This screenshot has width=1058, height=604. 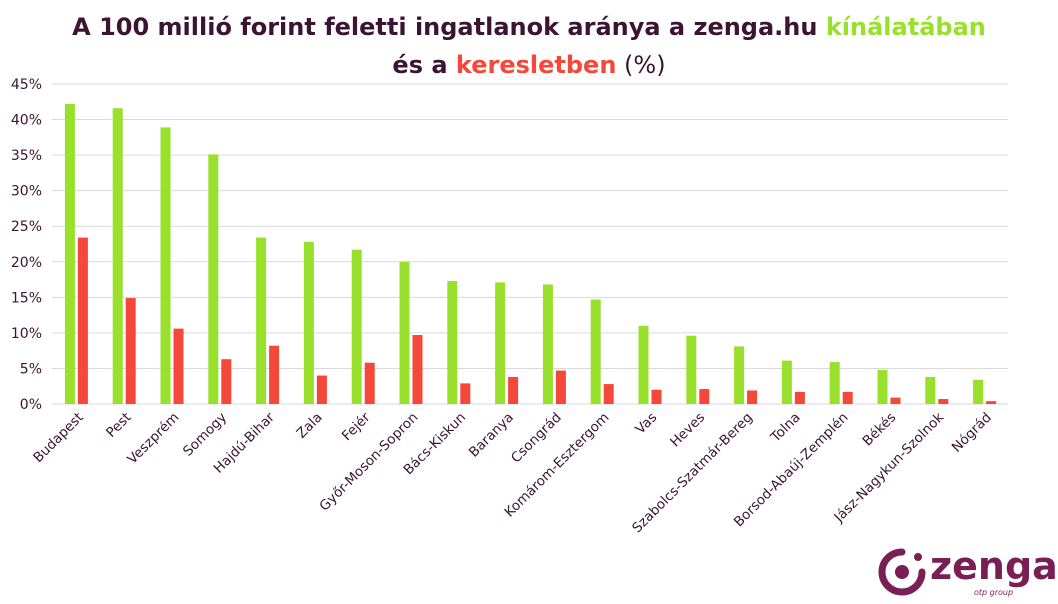 What do you see at coordinates (31, 369) in the screenshot?
I see `y-tick-label: 5%` at bounding box center [31, 369].